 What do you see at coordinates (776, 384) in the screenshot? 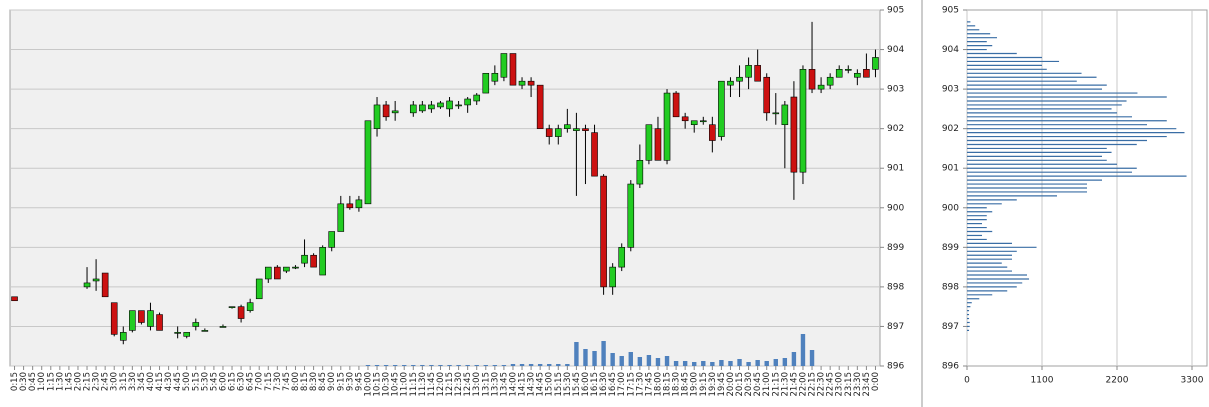
I see `x-tick-label: 21:15` at bounding box center [776, 384].